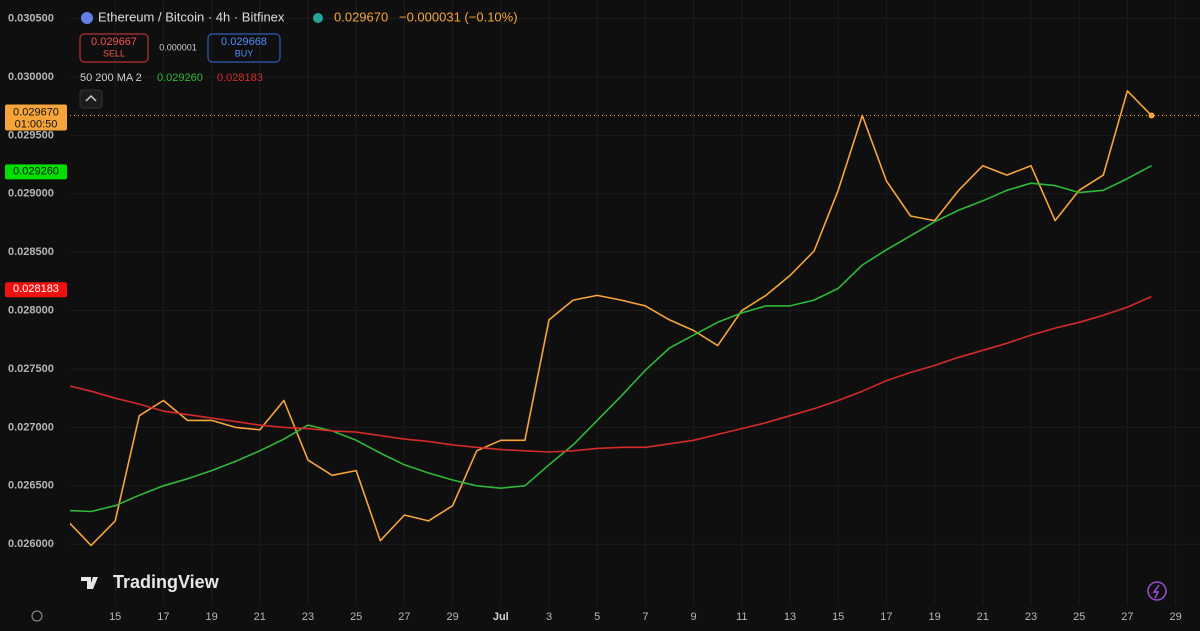 The image size is (1200, 631). I want to click on symbol-title: Ethereum / Bitcoin · 4h · Bitfinex, so click(191, 16).